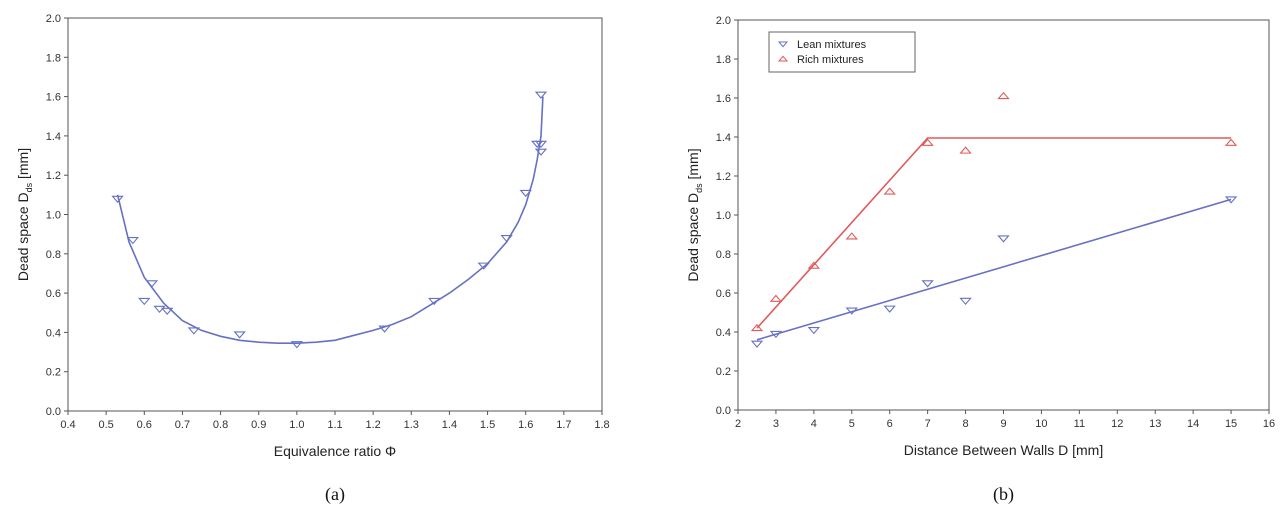  Describe the element at coordinates (1117, 424) in the screenshot. I see `x-tick-label: 12` at that location.